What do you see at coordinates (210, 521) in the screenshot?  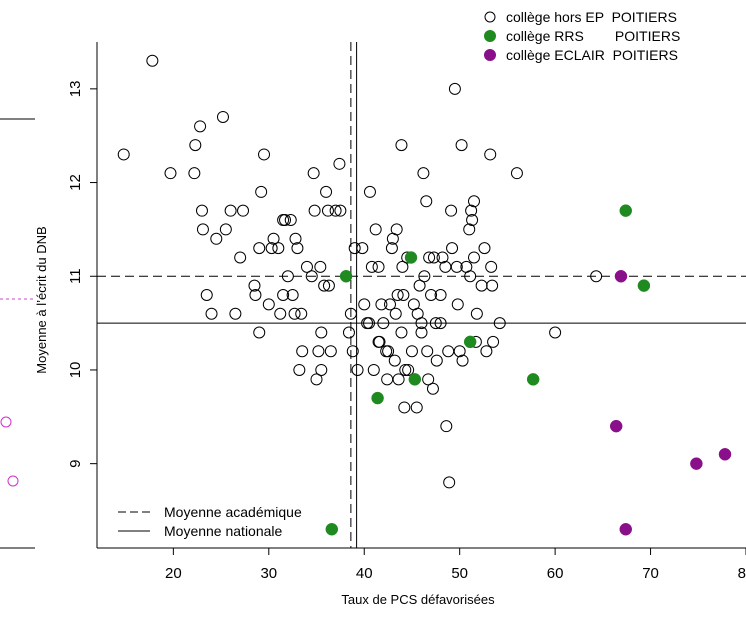 I see `reference-legend: Moyenne académique Moyenne nationale` at bounding box center [210, 521].